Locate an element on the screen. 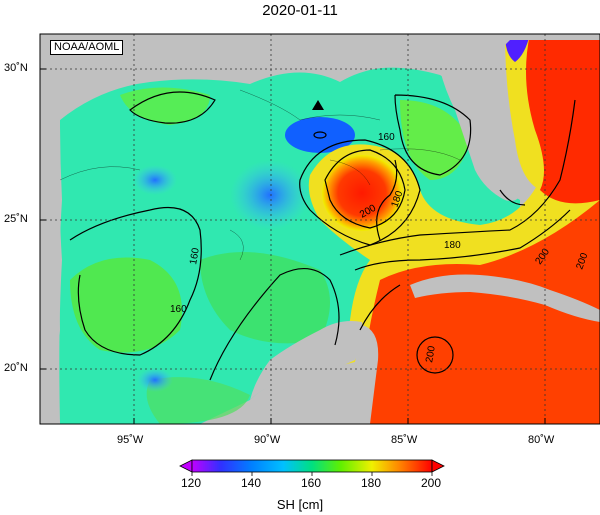 The height and width of the screenshot is (515, 600). lat-label: 25˚N is located at coordinates (16, 219).